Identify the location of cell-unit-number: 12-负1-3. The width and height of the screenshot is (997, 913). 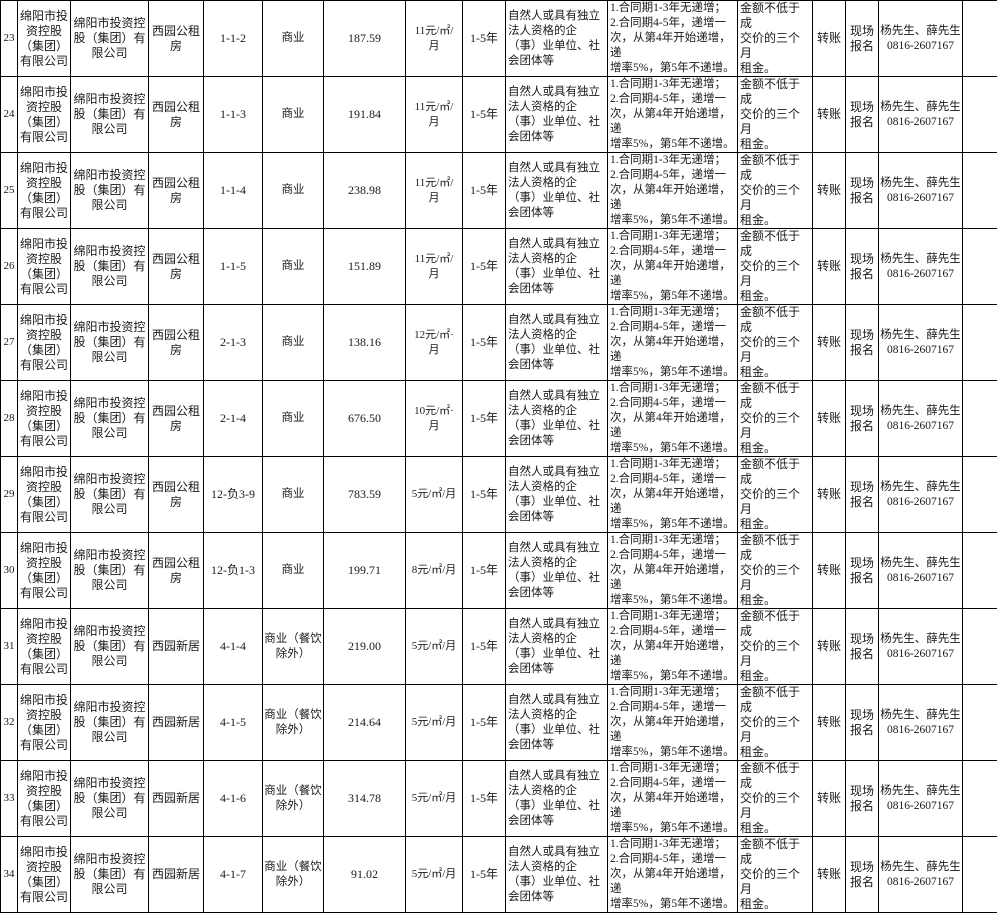
(233, 571).